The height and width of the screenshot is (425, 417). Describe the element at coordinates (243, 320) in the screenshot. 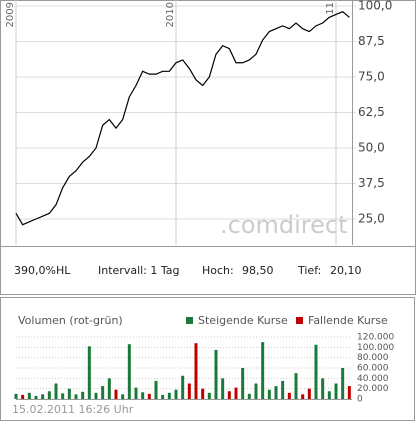

I see `legend-label: Steigende Kurse` at that location.